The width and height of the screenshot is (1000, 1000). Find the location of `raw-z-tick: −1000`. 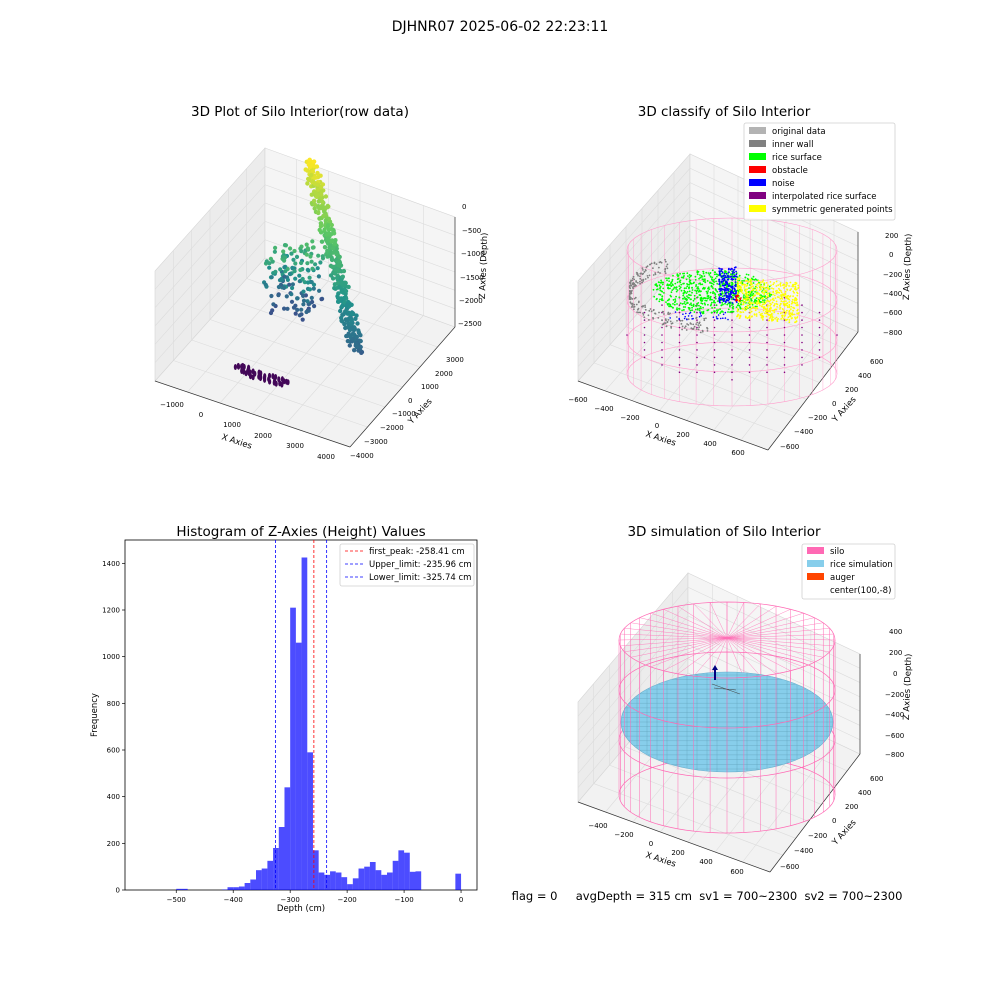

raw-z-tick: −1000 is located at coordinates (473, 254).